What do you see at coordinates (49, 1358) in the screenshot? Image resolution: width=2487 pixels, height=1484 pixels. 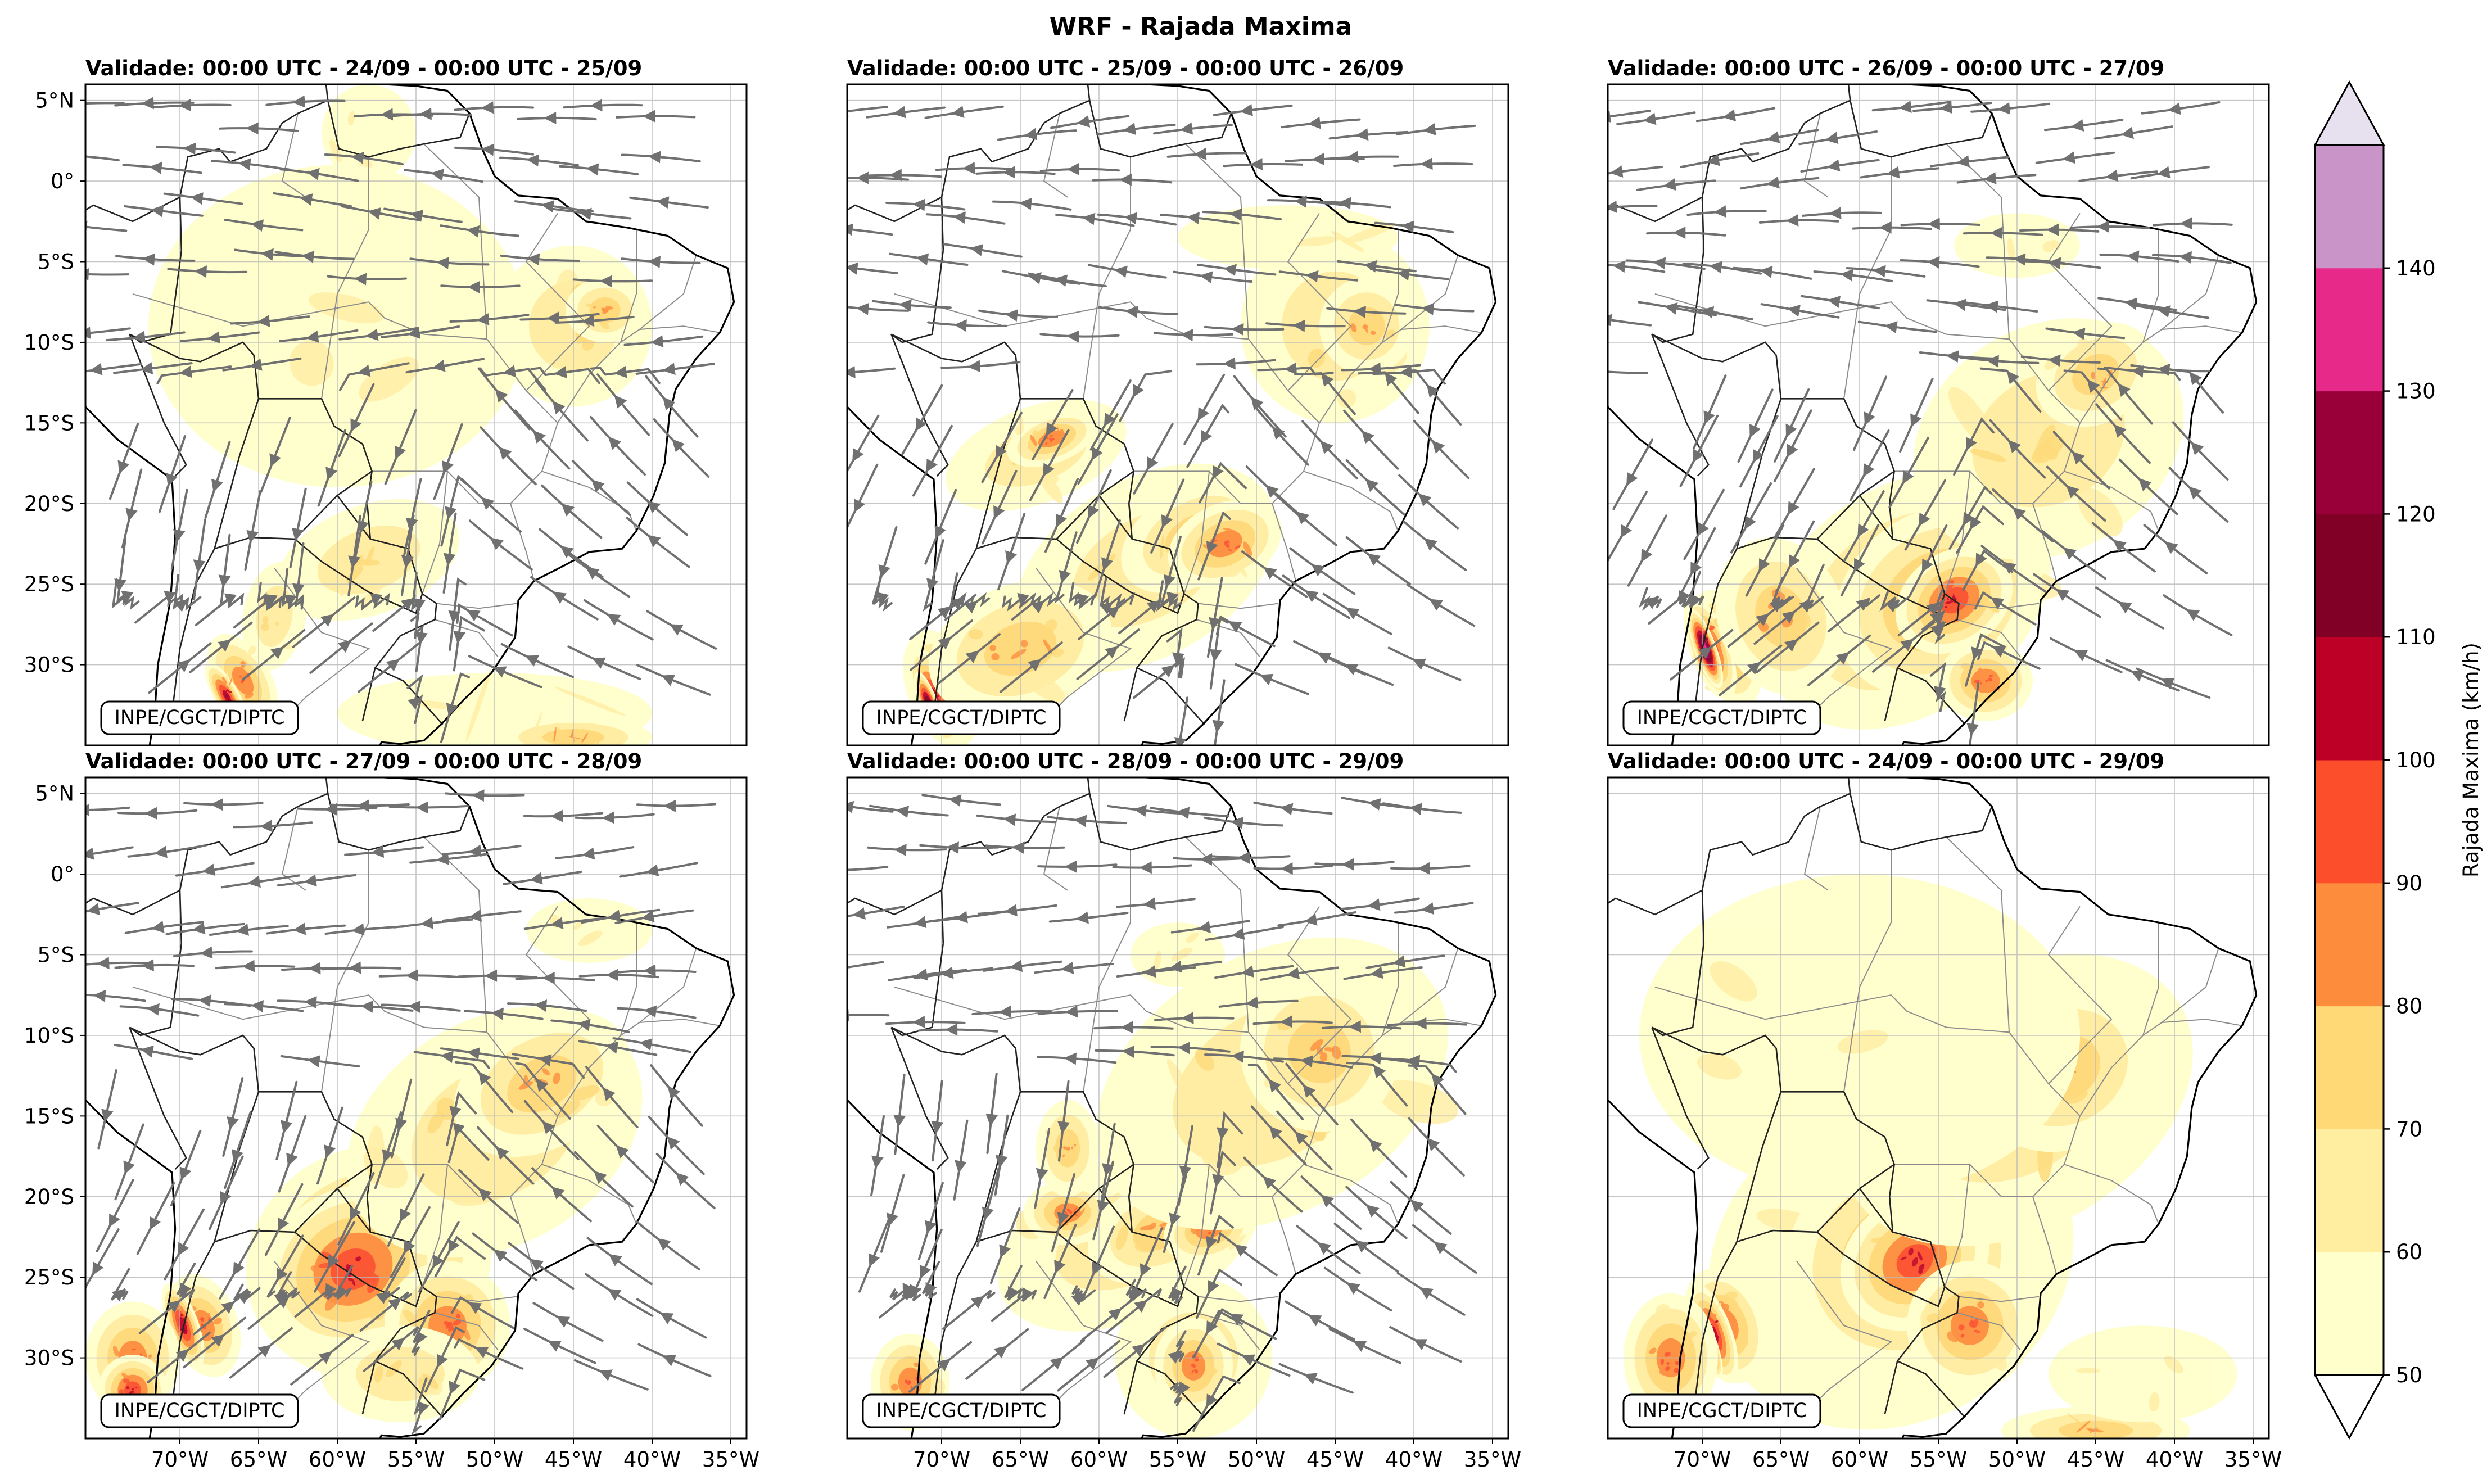 I see `lat-tick-label: 30°S` at bounding box center [49, 1358].